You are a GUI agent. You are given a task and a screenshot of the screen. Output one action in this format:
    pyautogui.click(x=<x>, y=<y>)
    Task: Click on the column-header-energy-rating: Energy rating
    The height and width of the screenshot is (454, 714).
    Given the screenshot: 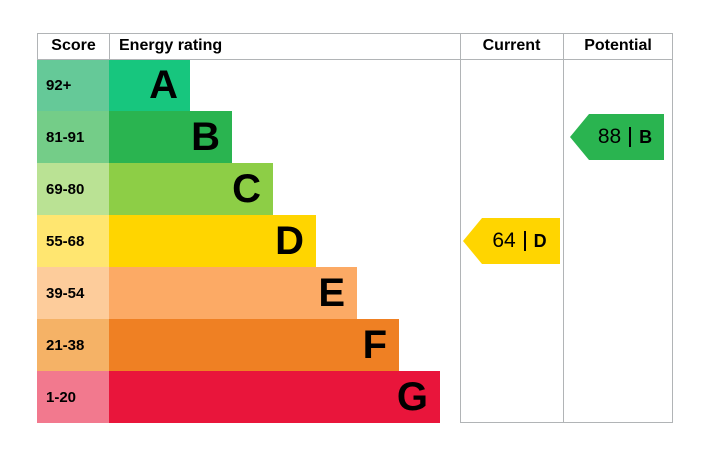 What is the action you would take?
    pyautogui.click(x=171, y=45)
    